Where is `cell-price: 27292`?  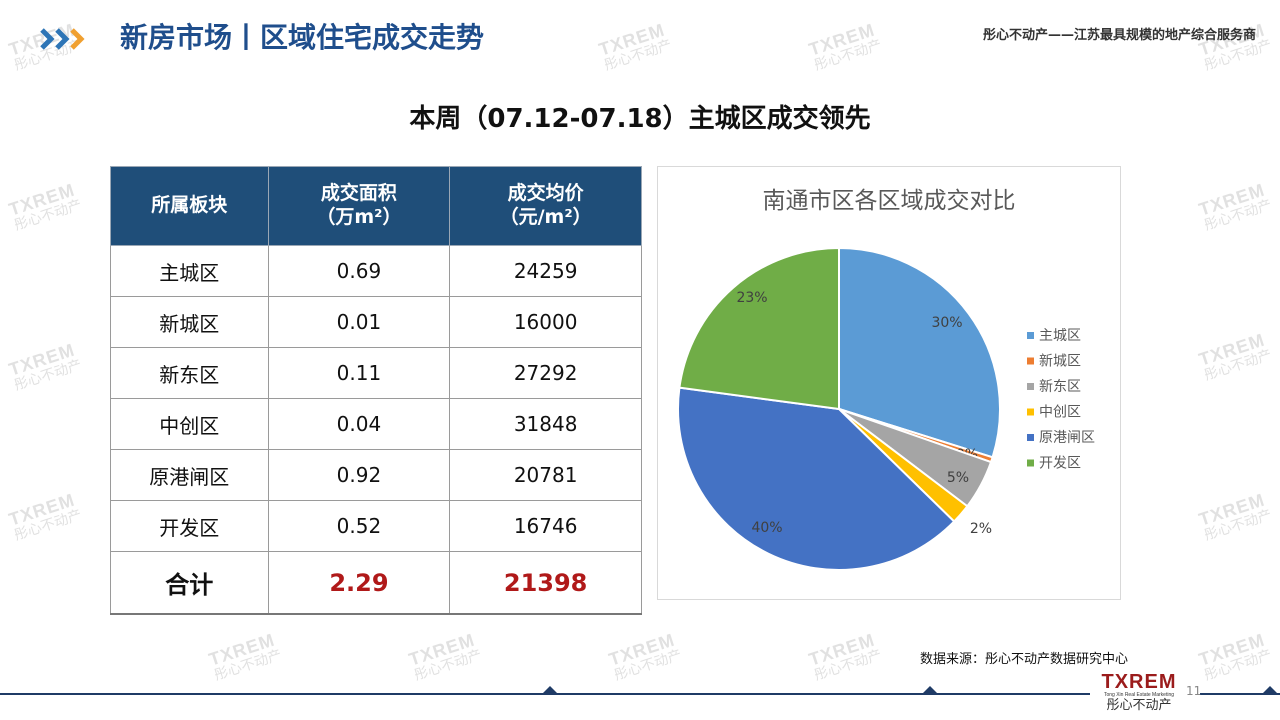 cell-price: 27292 is located at coordinates (545, 373).